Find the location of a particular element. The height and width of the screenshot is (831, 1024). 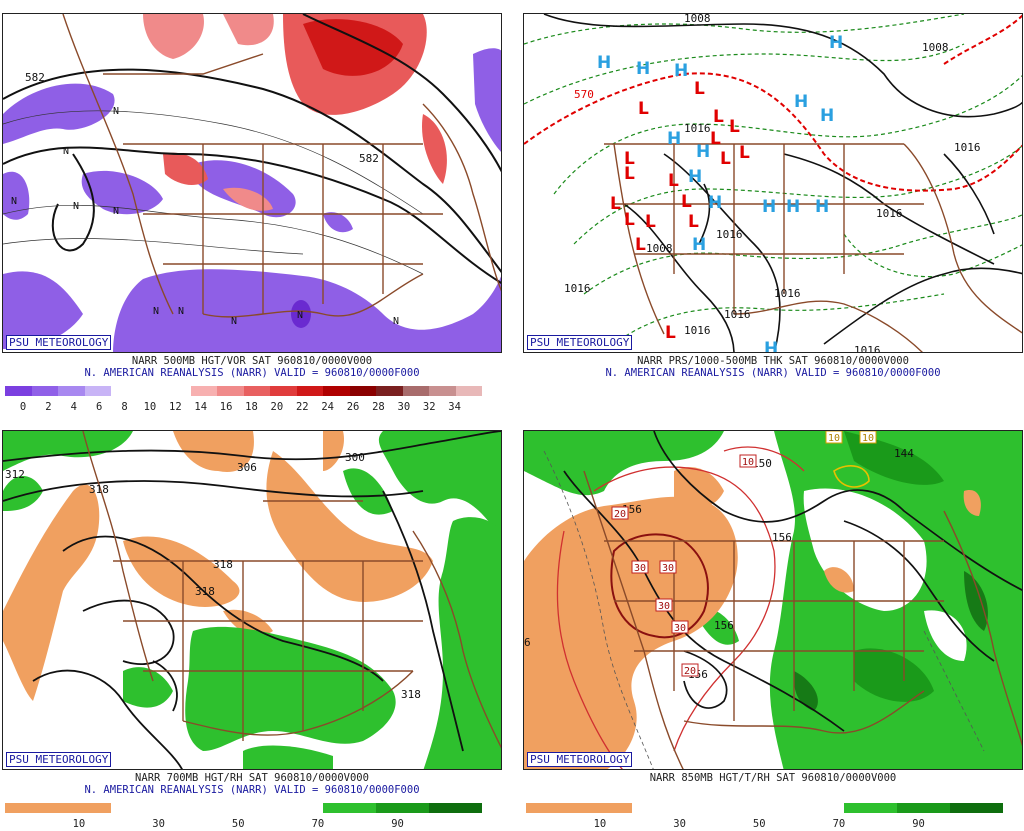

svg-text: 306 is located at coordinates (247, 467).